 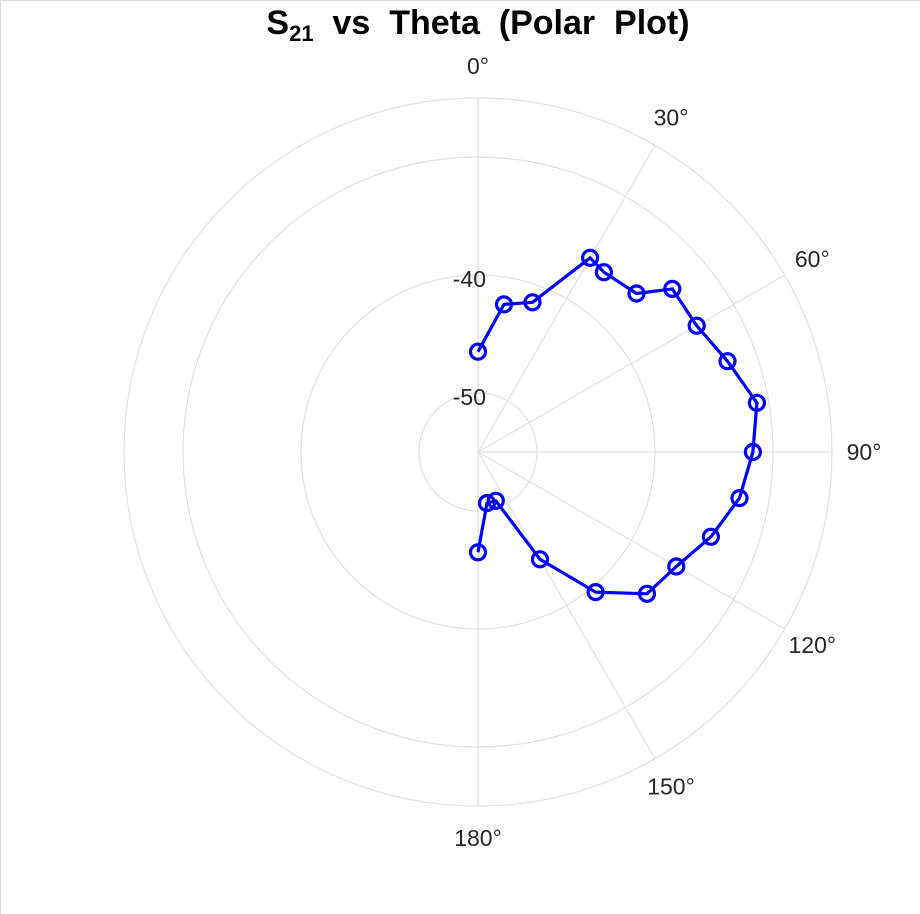 What do you see at coordinates (469, 279) in the screenshot?
I see `r-tick-label: -40` at bounding box center [469, 279].